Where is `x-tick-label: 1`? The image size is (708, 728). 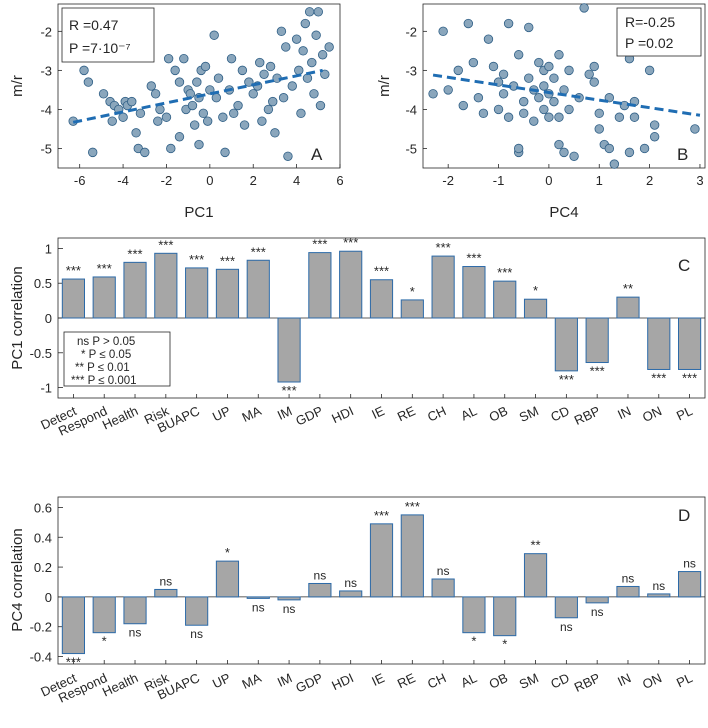
x-tick-label: 1 is located at coordinates (599, 180).